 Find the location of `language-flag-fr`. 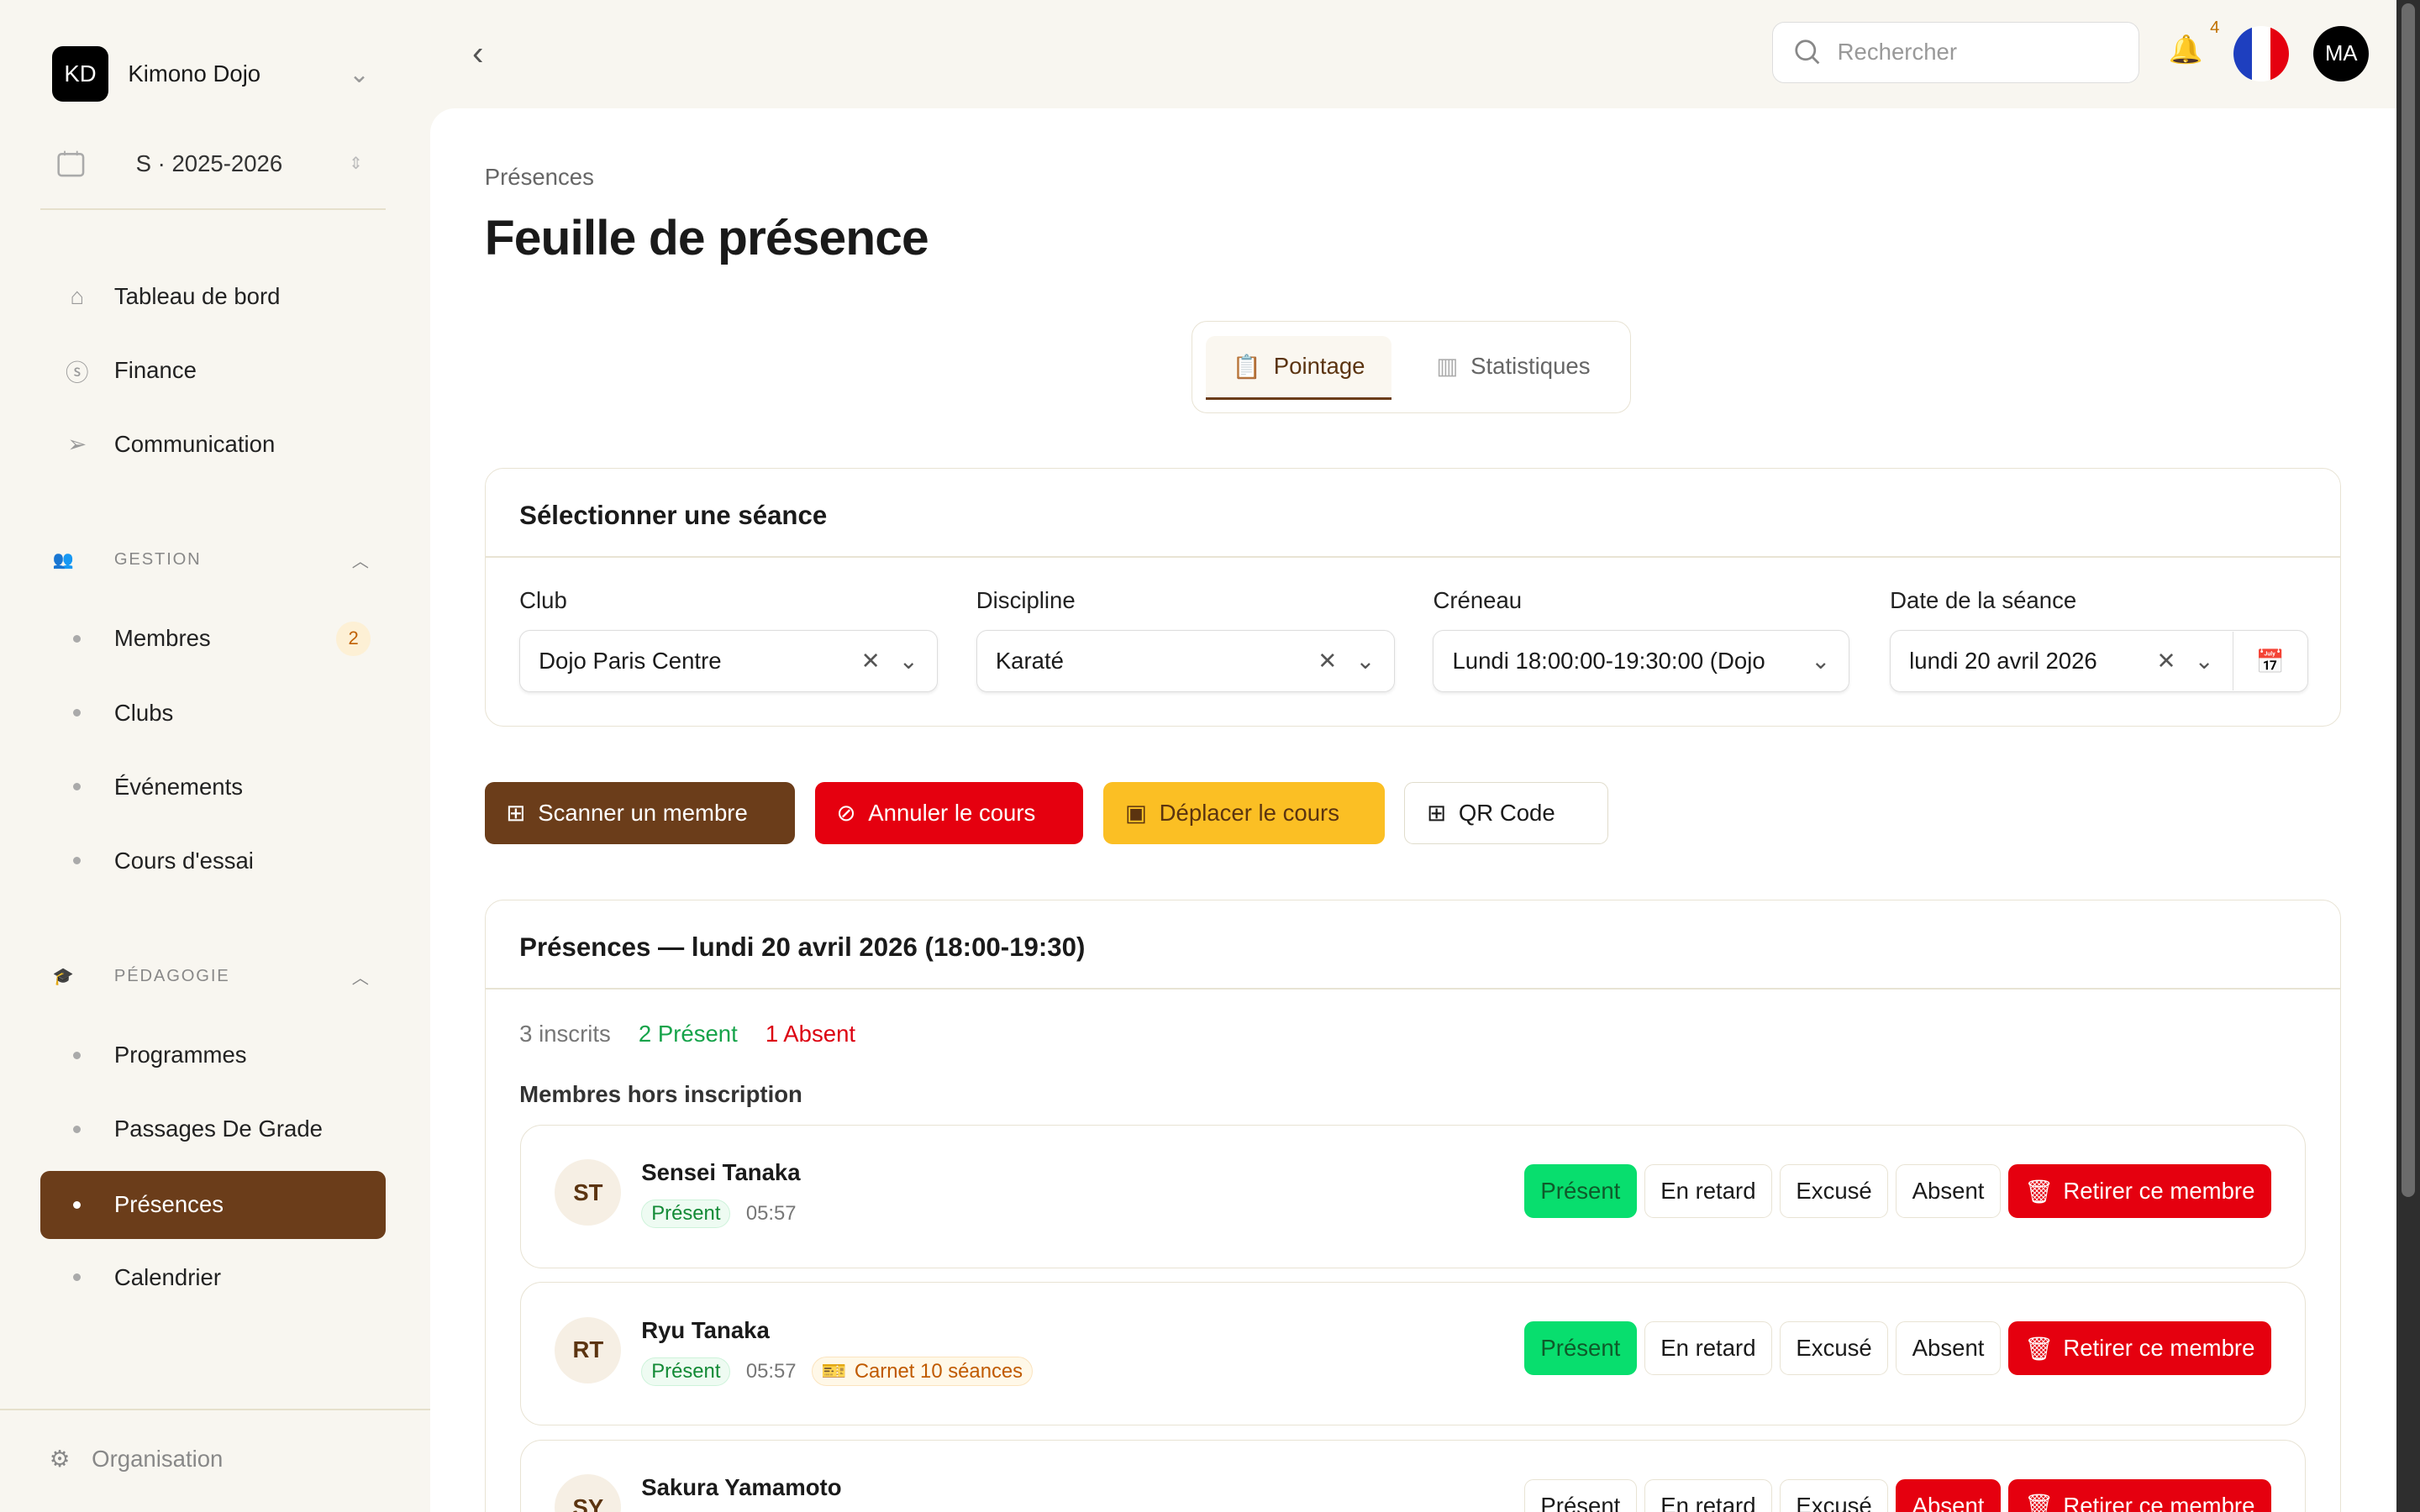

language-flag-fr is located at coordinates (2261, 54).